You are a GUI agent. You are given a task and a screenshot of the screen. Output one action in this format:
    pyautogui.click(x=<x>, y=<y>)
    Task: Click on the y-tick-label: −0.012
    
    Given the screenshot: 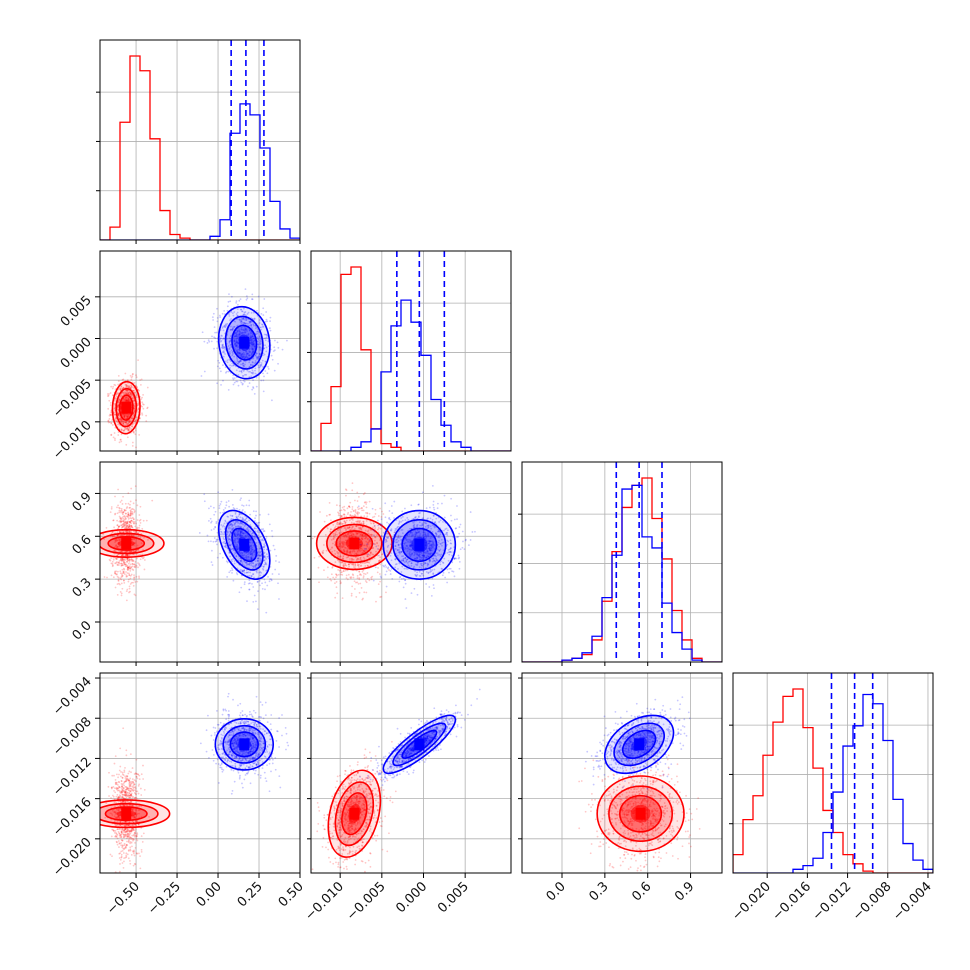 What is the action you would take?
    pyautogui.click(x=72, y=777)
    